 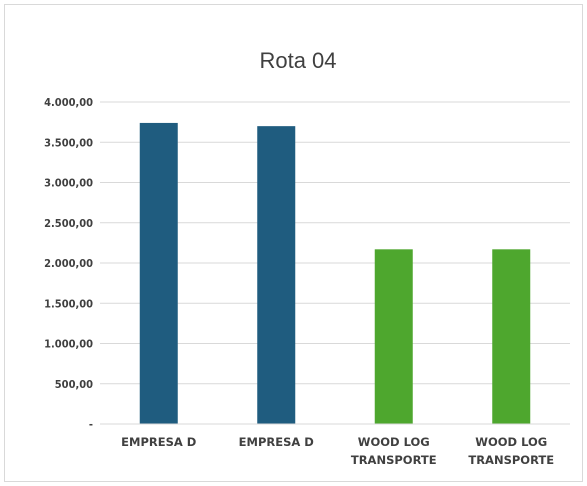 What do you see at coordinates (74, 384) in the screenshot?
I see `y-tick-label: 500,00` at bounding box center [74, 384].